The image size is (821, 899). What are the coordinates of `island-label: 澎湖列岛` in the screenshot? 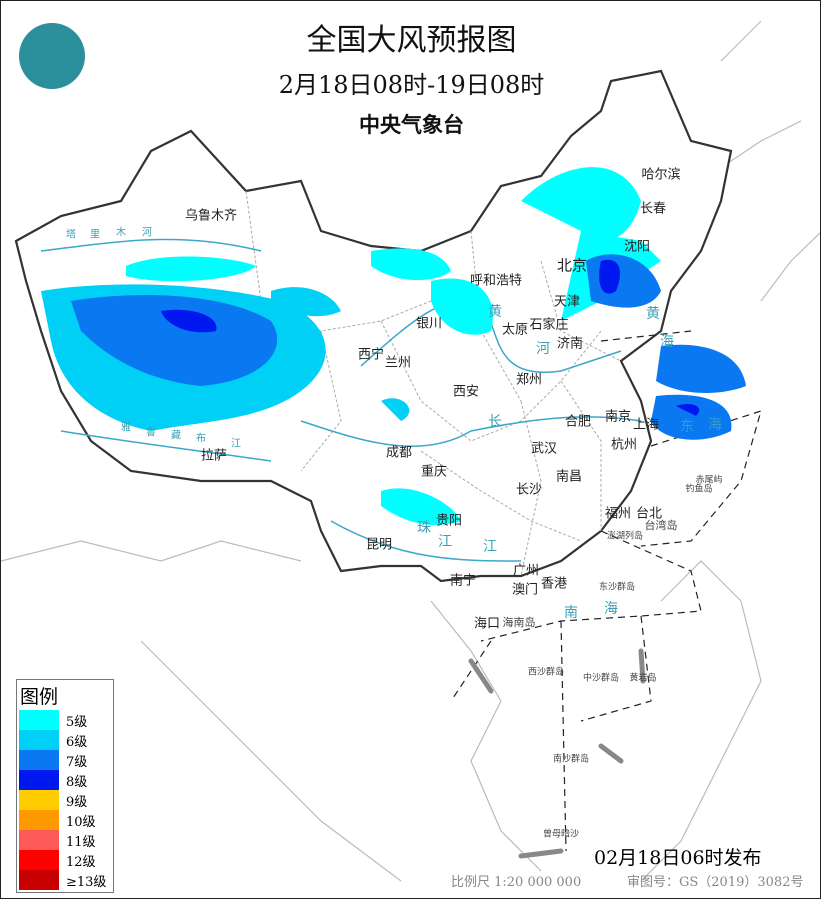 It's located at (625, 536).